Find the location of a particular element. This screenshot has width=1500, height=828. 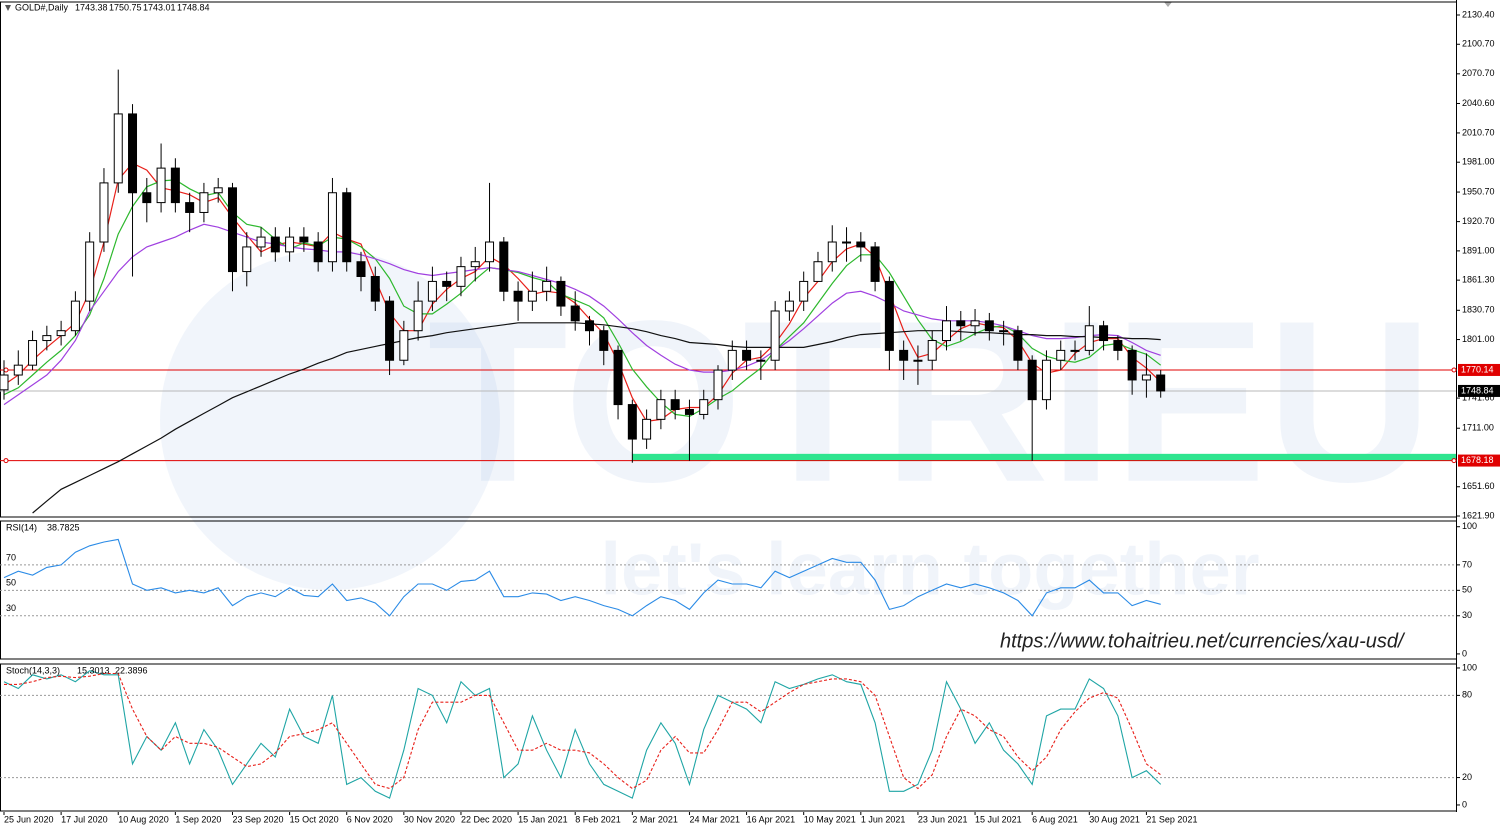

x-tick-label: 2 Mar 2021 is located at coordinates (655, 819).